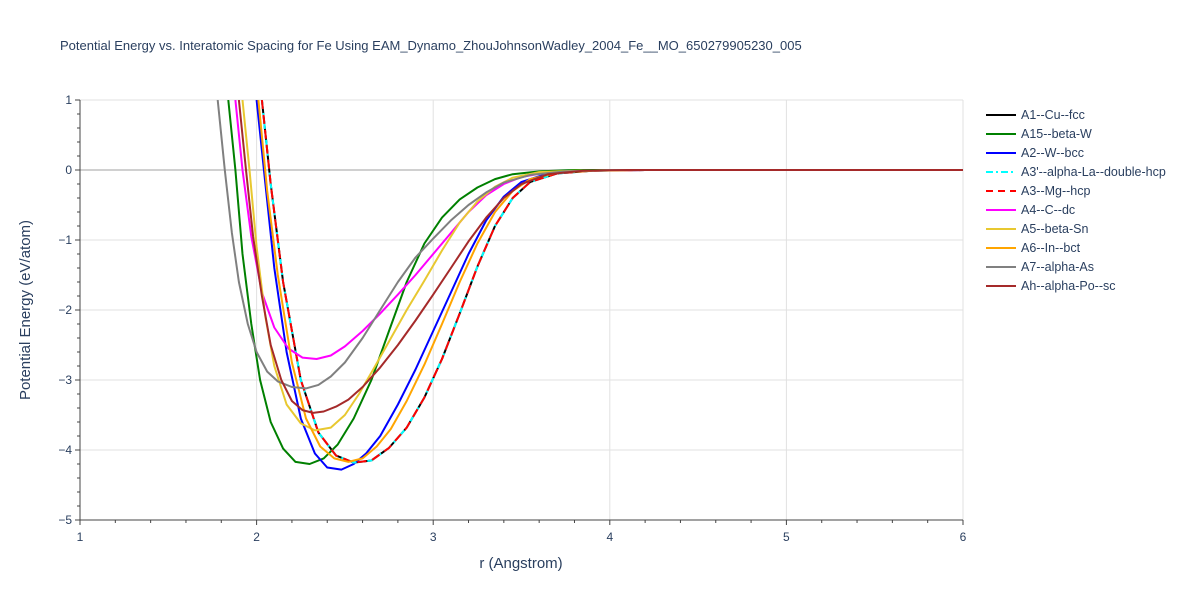 The image size is (1200, 600). Describe the element at coordinates (65, 380) in the screenshot. I see `y-tick-label: −3` at that location.